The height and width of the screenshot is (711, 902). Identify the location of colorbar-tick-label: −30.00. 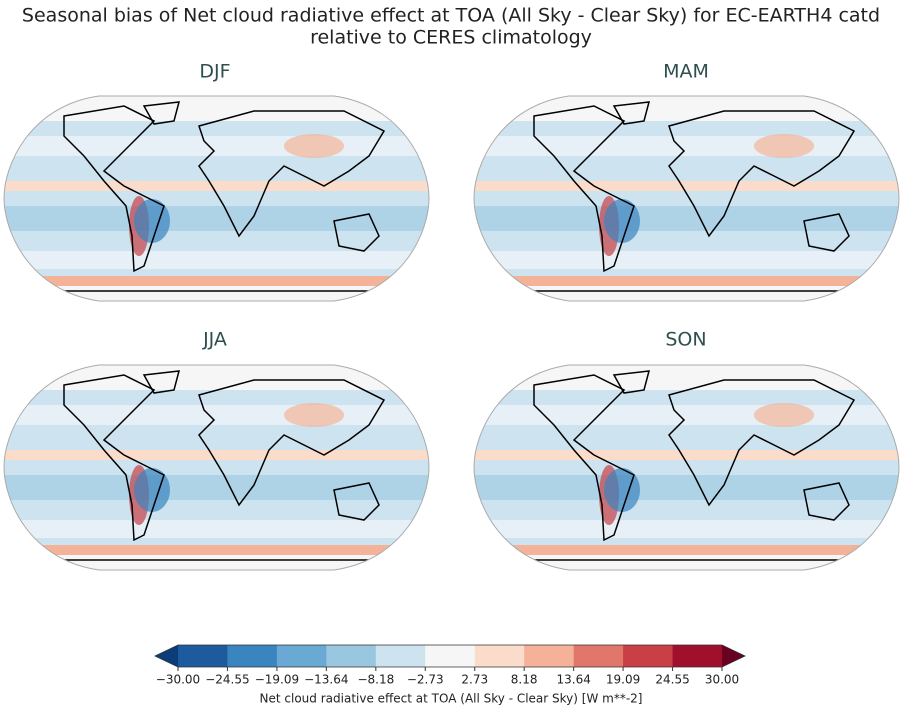
(178, 680).